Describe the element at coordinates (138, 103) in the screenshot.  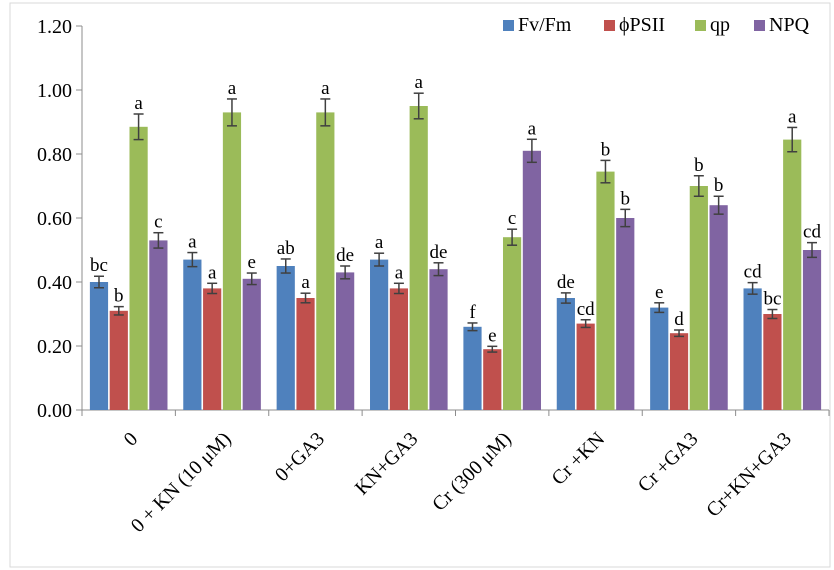
I see `sig-label-2-0: a` at that location.